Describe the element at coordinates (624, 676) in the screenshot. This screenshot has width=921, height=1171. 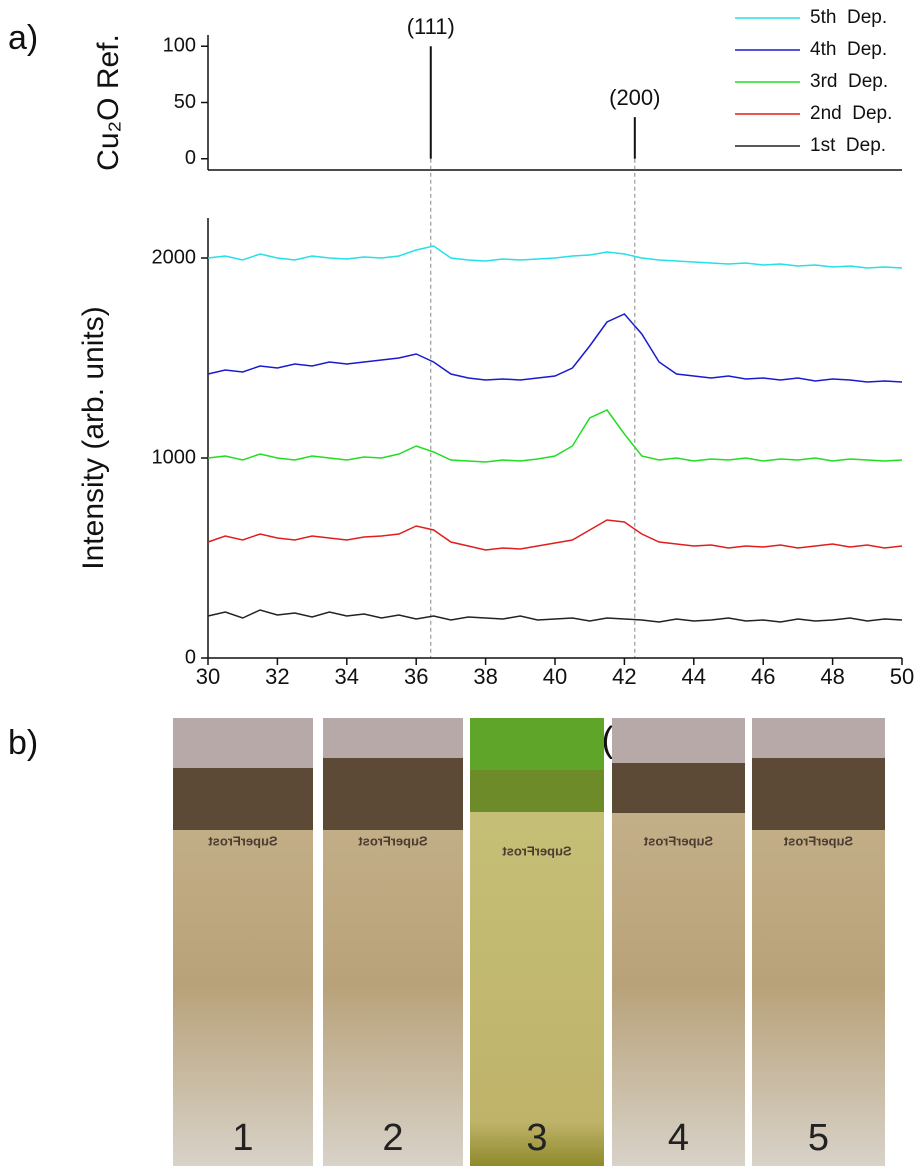
I see `x-tick-label: 42` at that location.